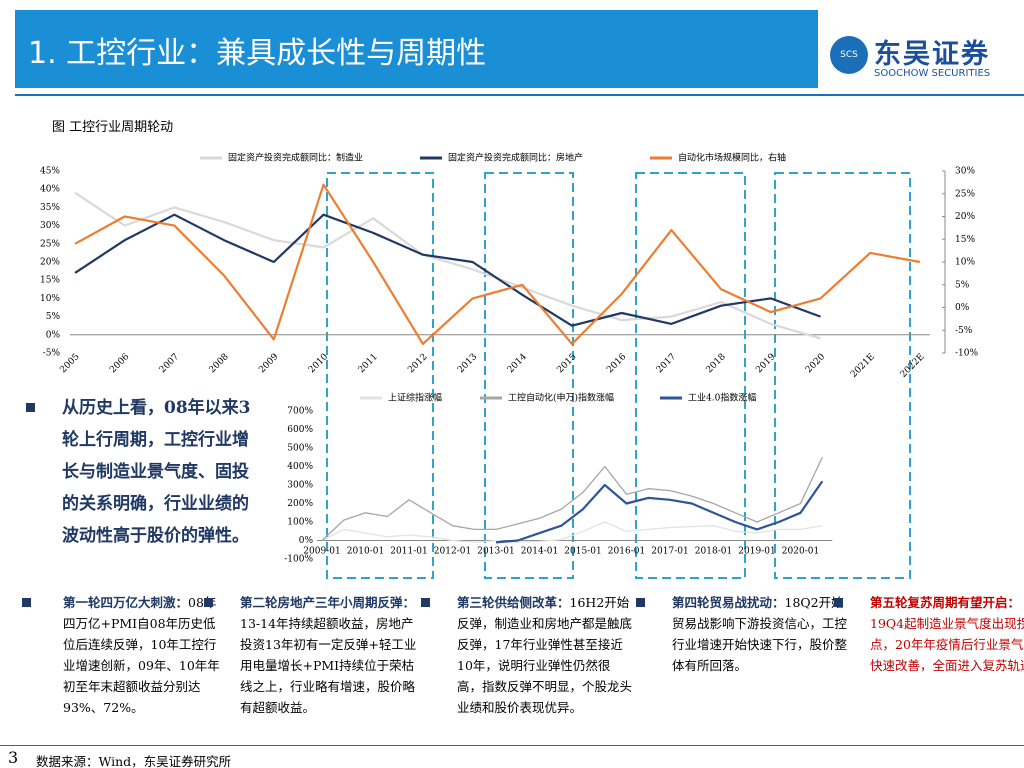  Describe the element at coordinates (962, 285) in the screenshot. I see `y2-tick-label: 5%` at that location.